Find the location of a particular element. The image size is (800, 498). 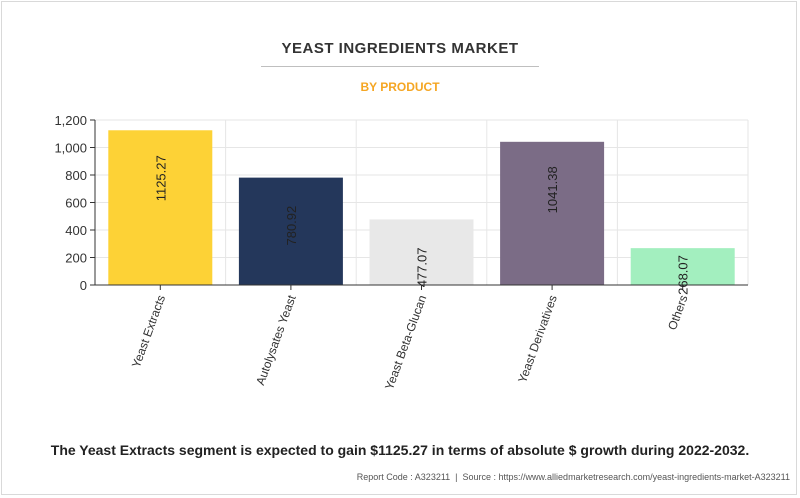

x-tick-label: Autolysates Yeast is located at coordinates (276, 340).